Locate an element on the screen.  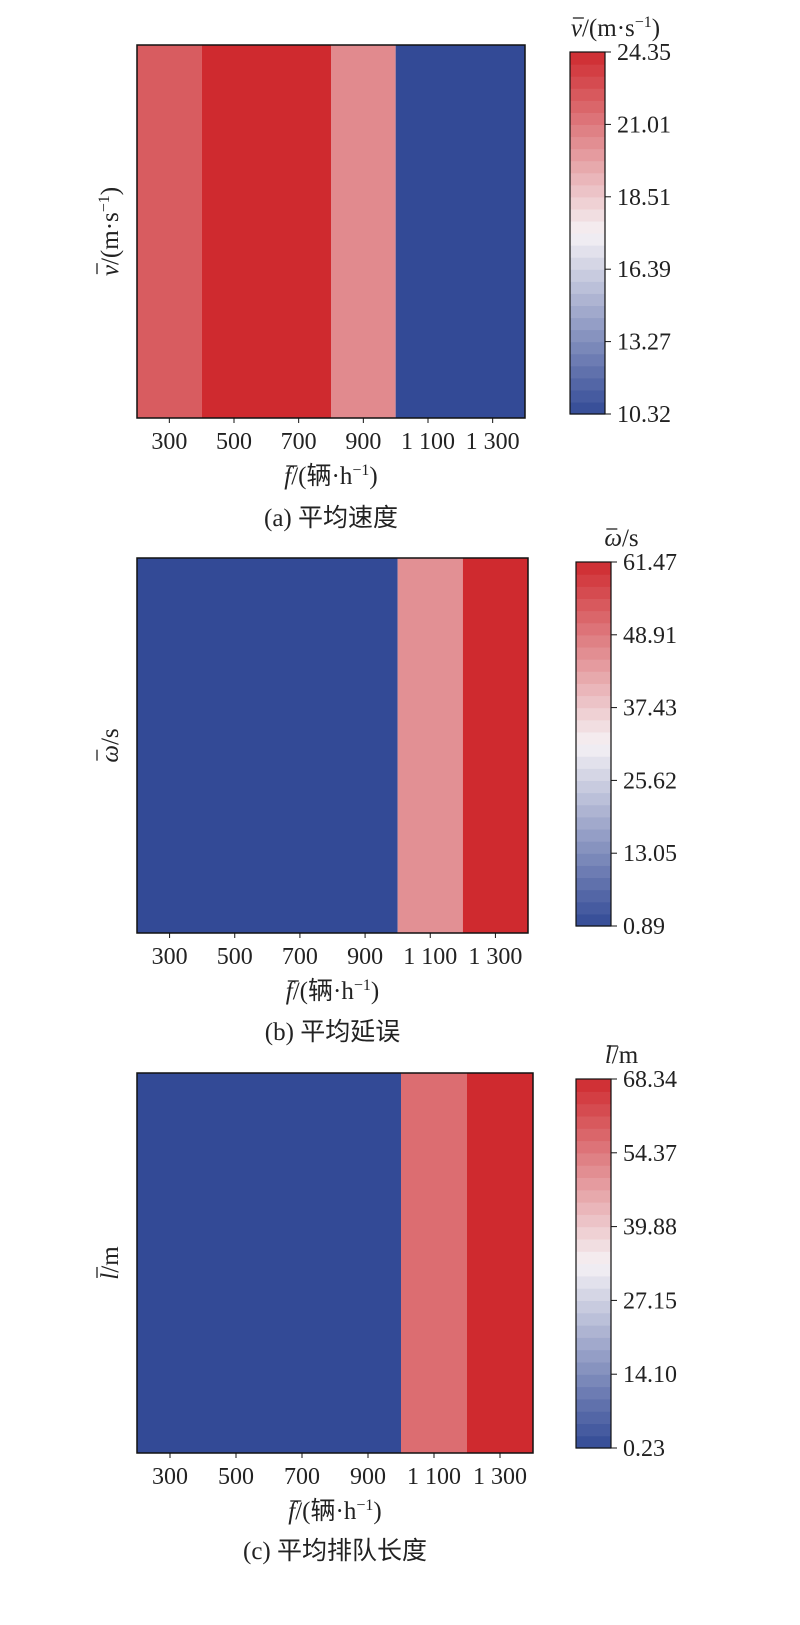
y-axis-label: ω/s is located at coordinates (110, 745).